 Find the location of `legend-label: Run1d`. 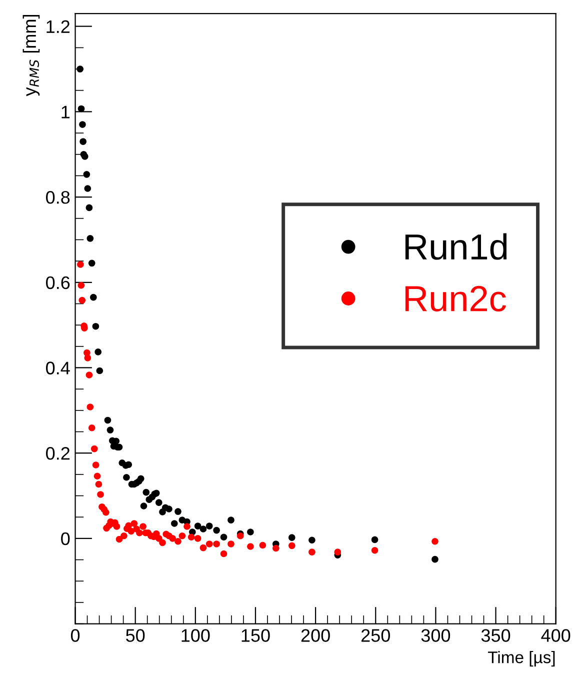

legend-label: Run1d is located at coordinates (456, 246).